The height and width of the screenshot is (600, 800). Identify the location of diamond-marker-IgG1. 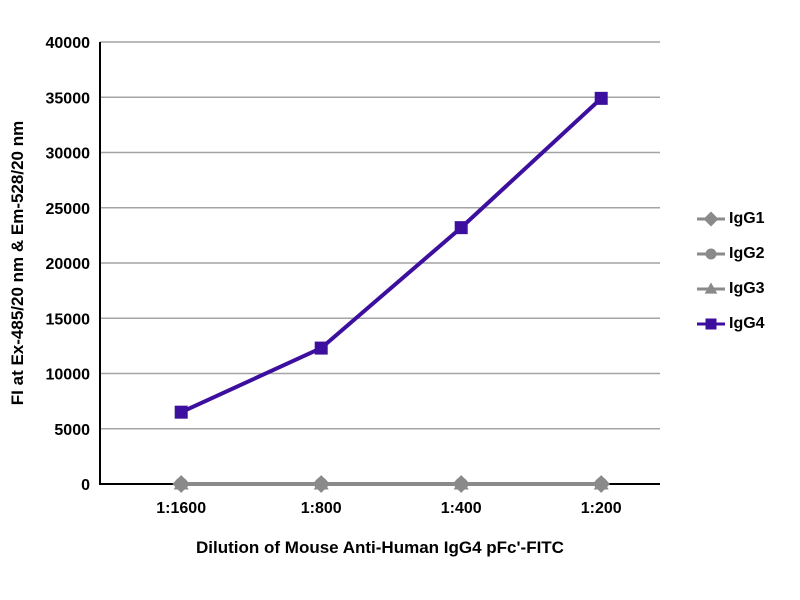
(711, 219).